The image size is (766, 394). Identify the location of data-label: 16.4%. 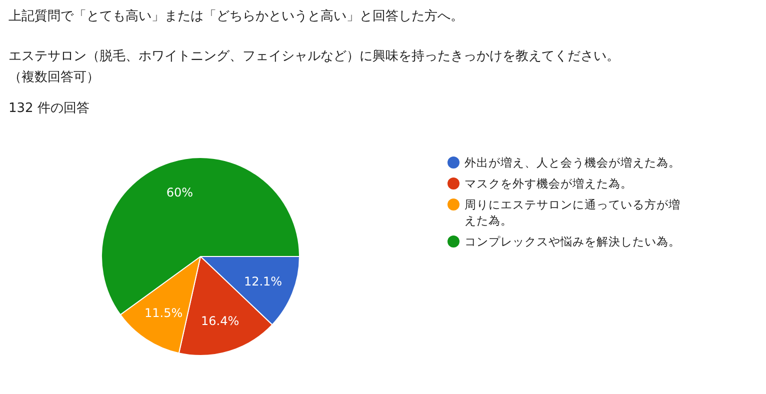
(220, 321).